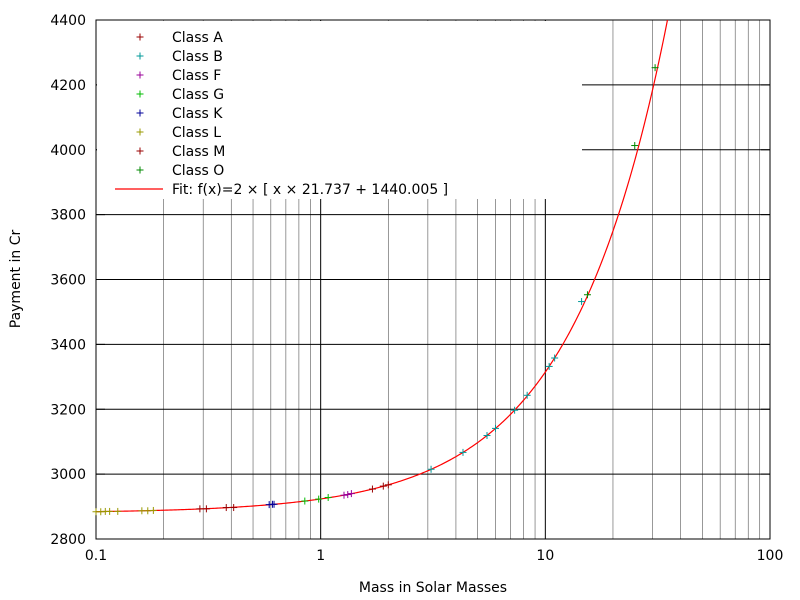 This screenshot has height=600, width=800. Describe the element at coordinates (16, 279) in the screenshot. I see `y-axis-label: Payment in Cr` at that location.